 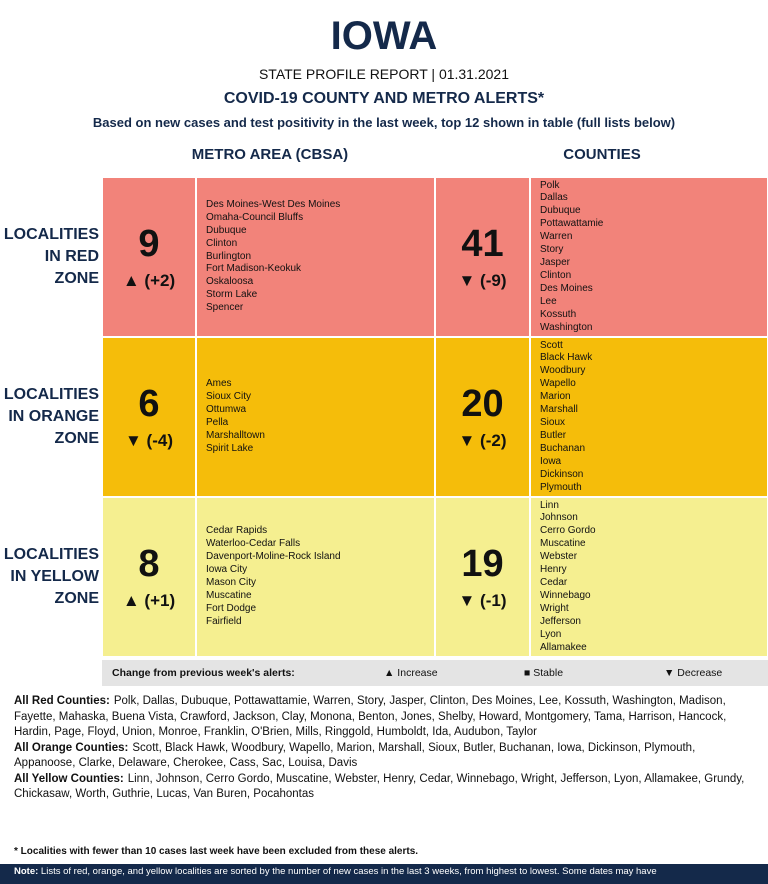 I want to click on heading: COVID-19 COUNTY AND METRO ALERTS*, so click(x=384, y=98).